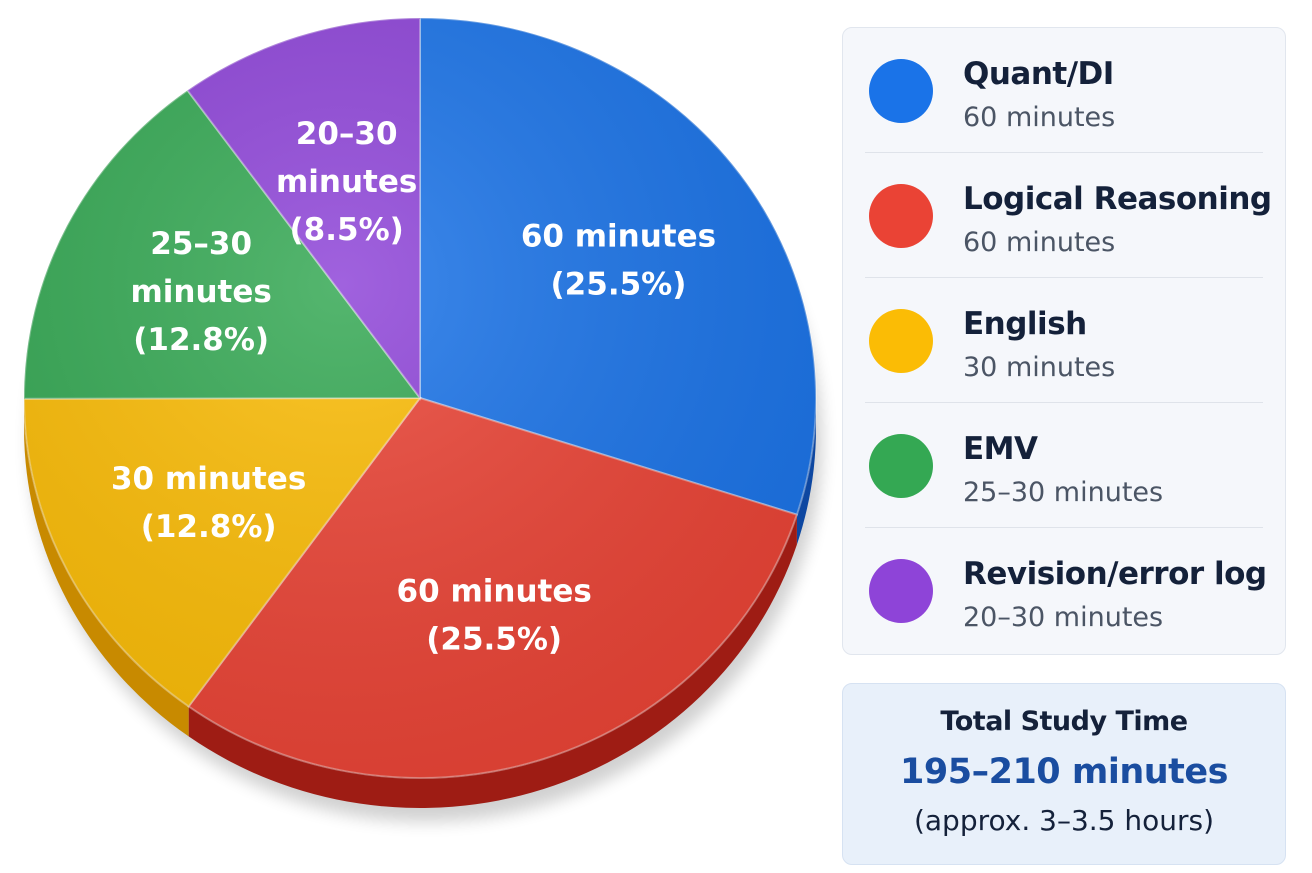  I want to click on slice-label-quant: 60 minutes (25.5%), so click(618, 260).